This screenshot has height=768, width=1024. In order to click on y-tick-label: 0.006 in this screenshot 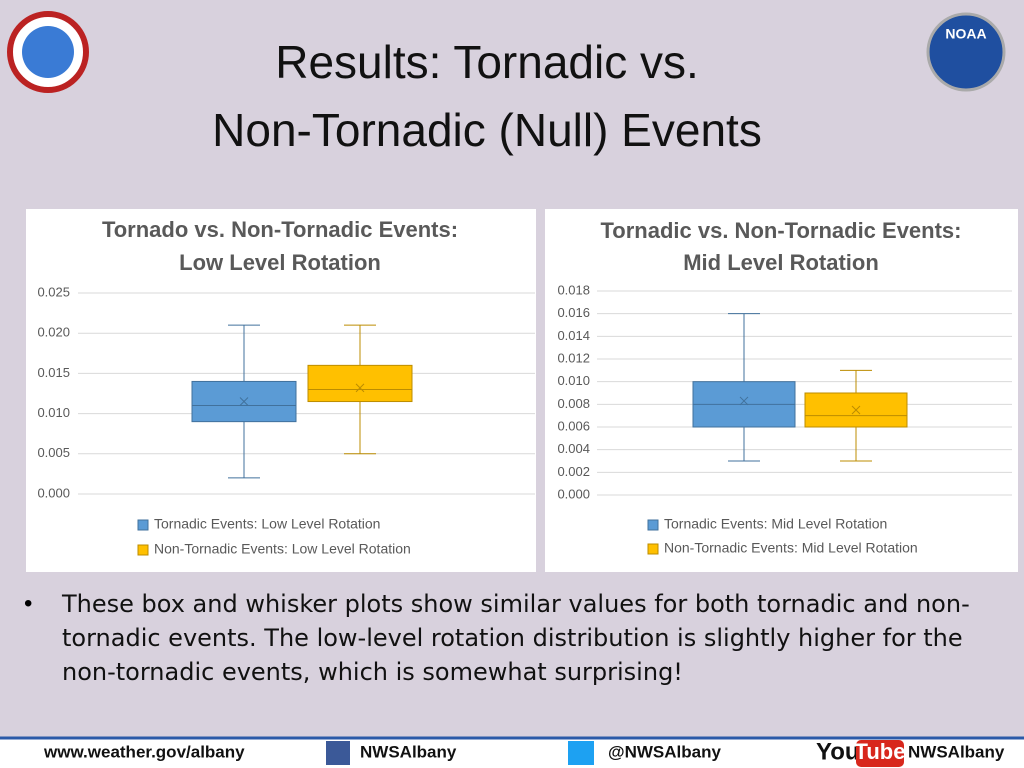, I will do `click(573, 425)`.